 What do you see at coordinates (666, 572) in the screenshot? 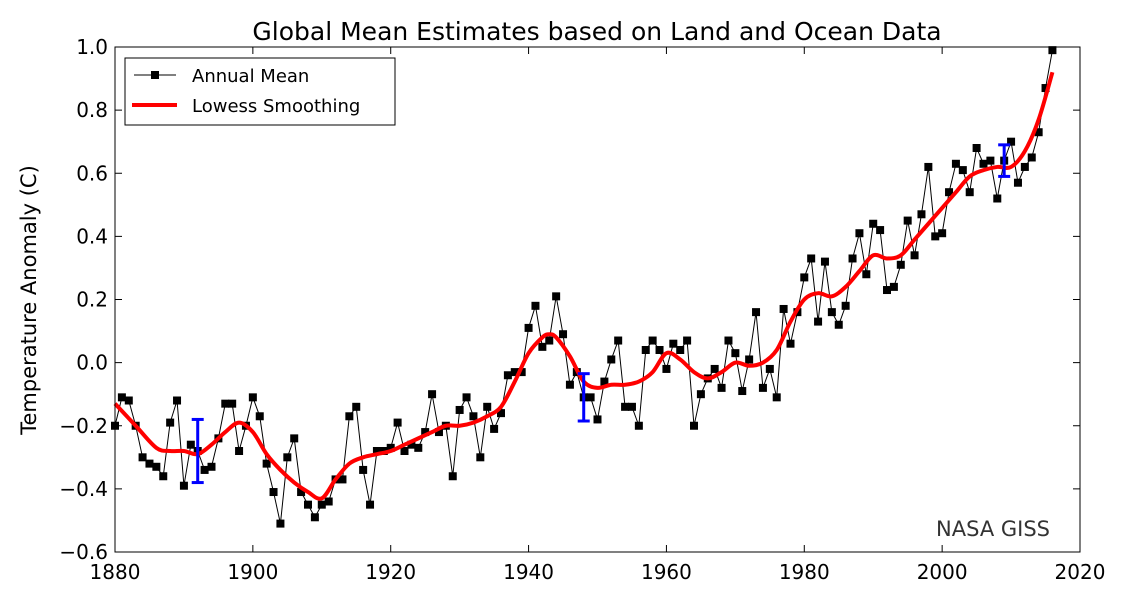
I see `x-tick-label: 1960` at bounding box center [666, 572].